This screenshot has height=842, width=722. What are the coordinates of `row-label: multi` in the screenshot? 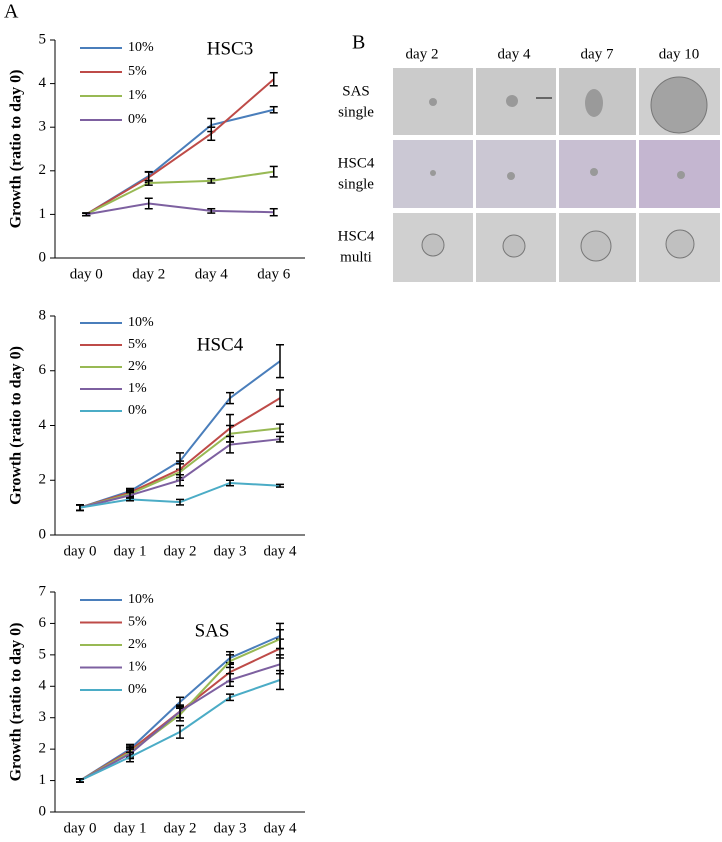 It's located at (356, 257).